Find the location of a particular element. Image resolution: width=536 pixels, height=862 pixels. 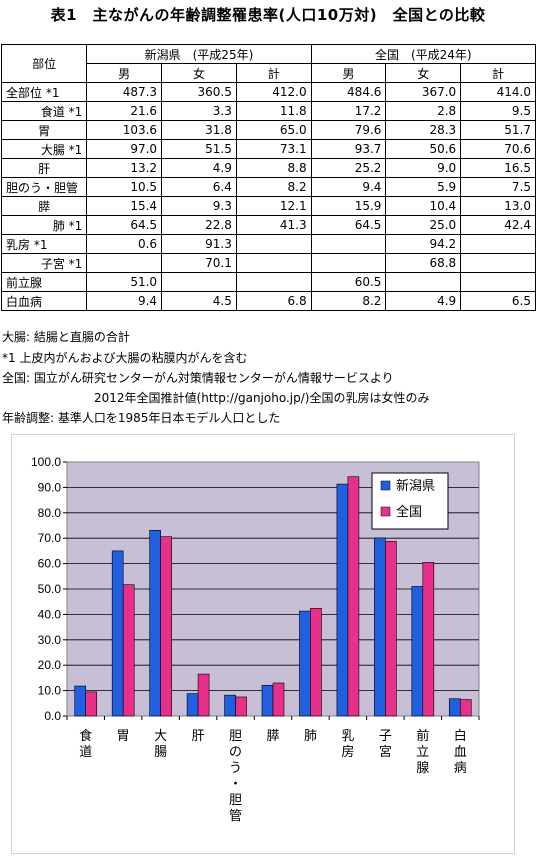

table-cell: 3.3 is located at coordinates (199, 111).